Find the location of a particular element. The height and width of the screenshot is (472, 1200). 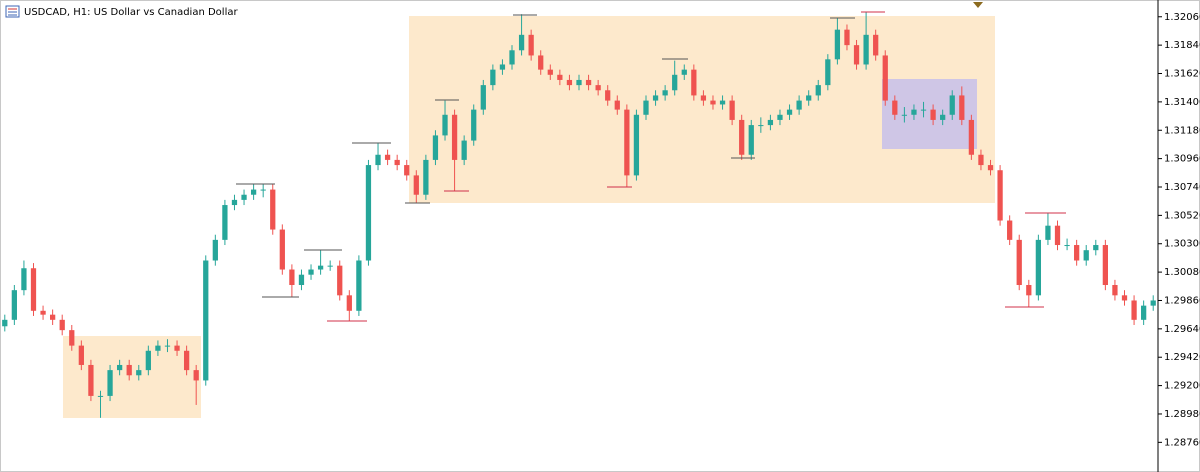

chart-title: USDCAD, H1: US Dollar vs Canadian Dollar is located at coordinates (131, 12).